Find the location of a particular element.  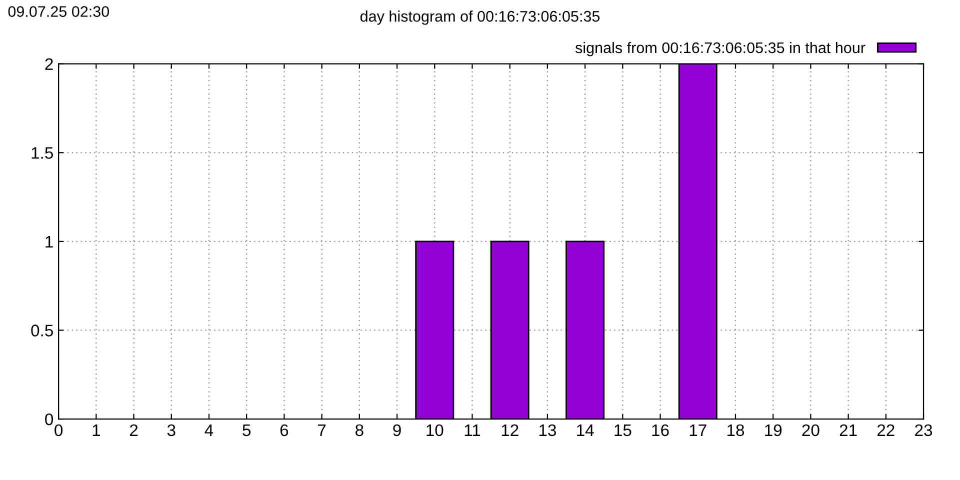

x-tick-label: 9 is located at coordinates (397, 430).